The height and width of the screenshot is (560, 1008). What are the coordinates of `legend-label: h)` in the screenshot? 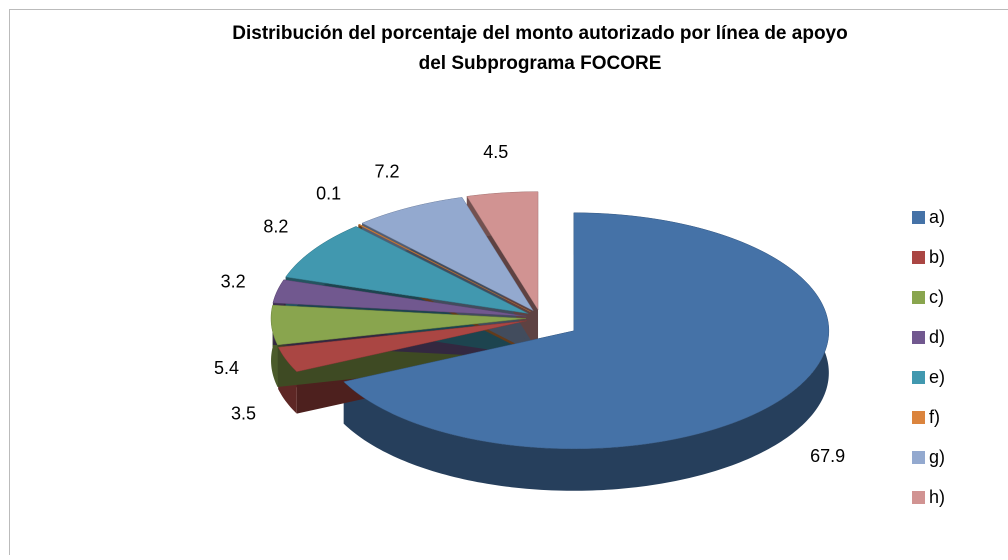 It's located at (937, 497).